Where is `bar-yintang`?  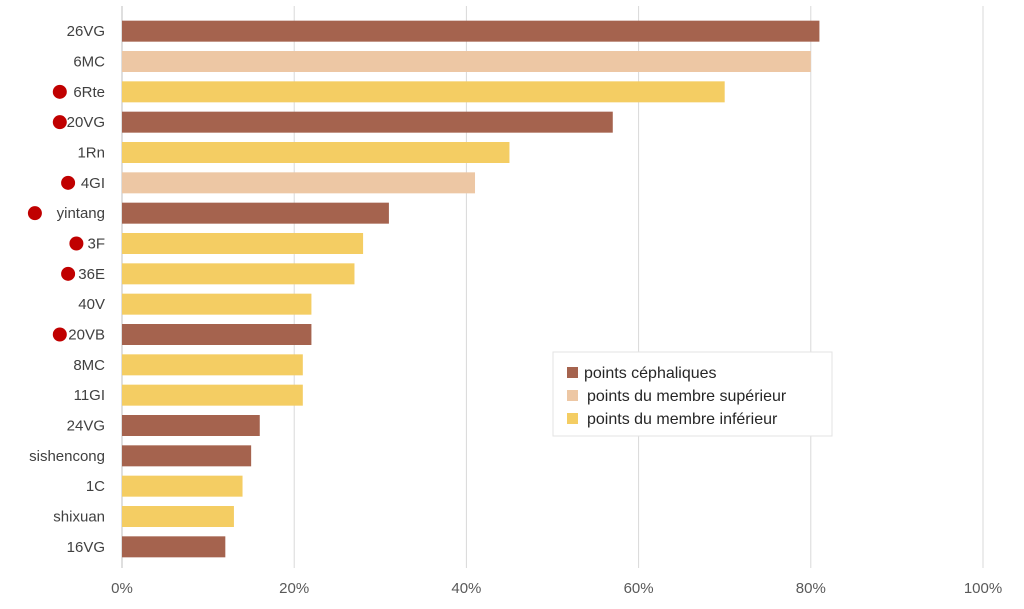 bar-yintang is located at coordinates (255, 213).